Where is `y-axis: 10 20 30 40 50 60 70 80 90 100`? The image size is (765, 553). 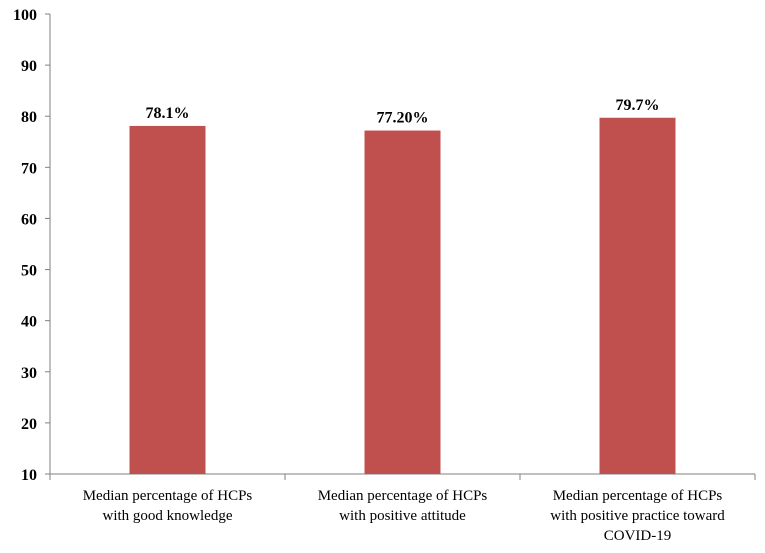 y-axis: 10 20 30 40 50 60 70 80 90 100 is located at coordinates (32, 245).